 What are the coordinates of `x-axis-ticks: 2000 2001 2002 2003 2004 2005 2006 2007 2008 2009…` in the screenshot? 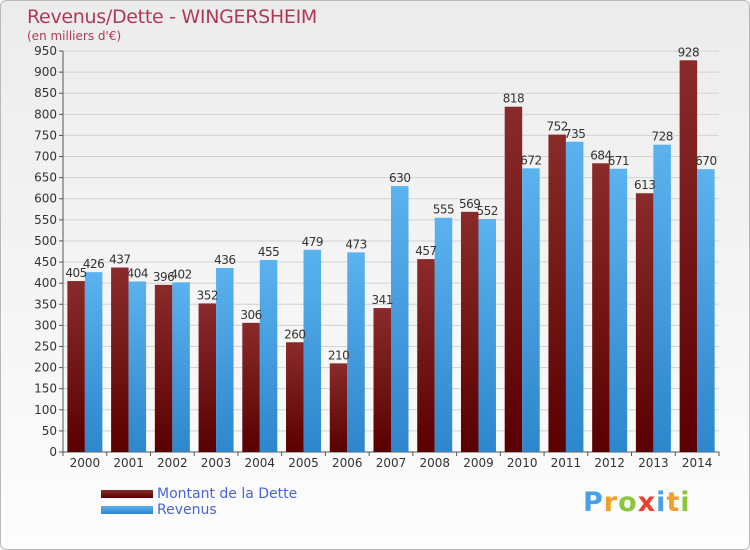 It's located at (391, 461).